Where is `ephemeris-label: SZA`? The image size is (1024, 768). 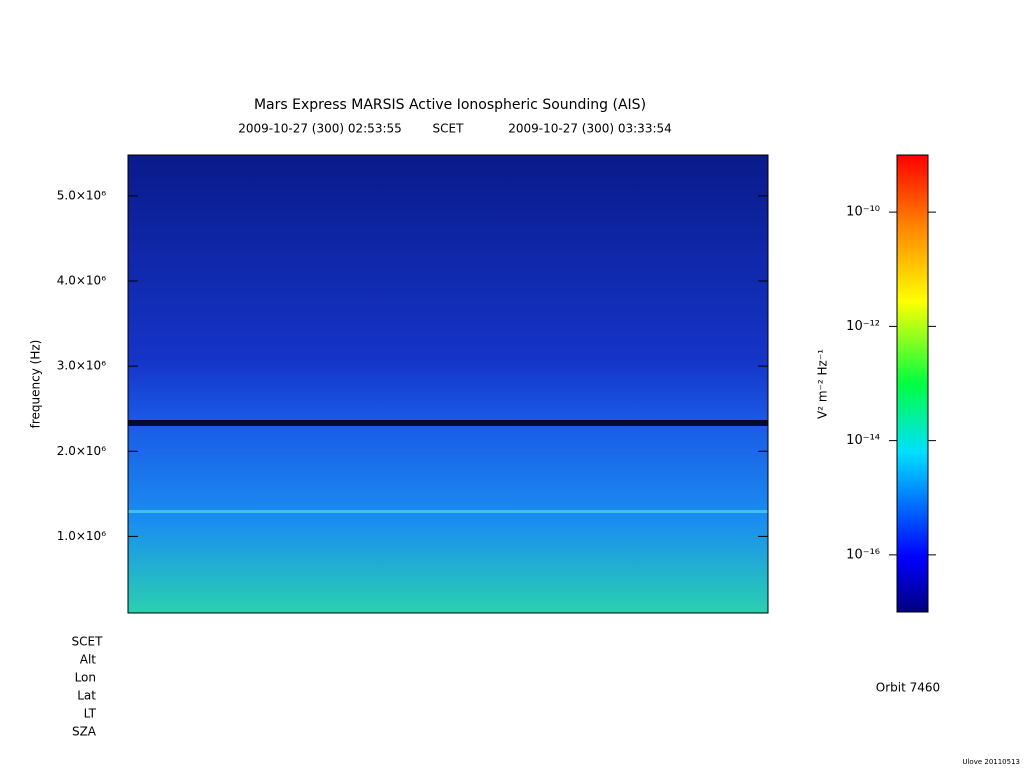 ephemeris-label: SZA is located at coordinates (84, 732).